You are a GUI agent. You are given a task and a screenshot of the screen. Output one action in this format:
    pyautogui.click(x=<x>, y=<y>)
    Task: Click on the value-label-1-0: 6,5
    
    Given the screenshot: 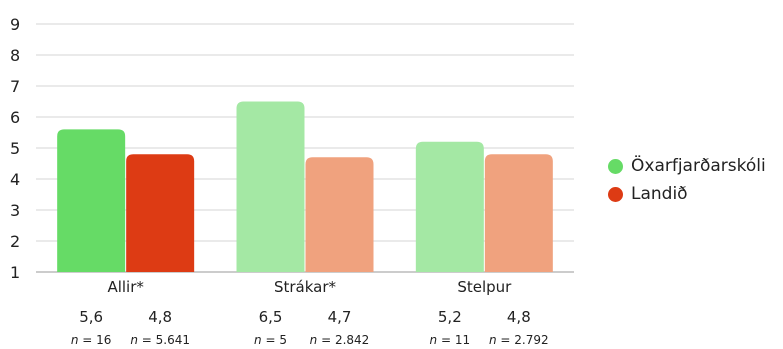 What is the action you would take?
    pyautogui.click(x=271, y=317)
    